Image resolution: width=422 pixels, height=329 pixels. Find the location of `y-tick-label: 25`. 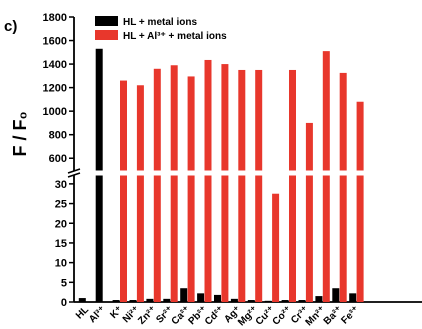

y-tick-label: 25 is located at coordinates (61, 205).